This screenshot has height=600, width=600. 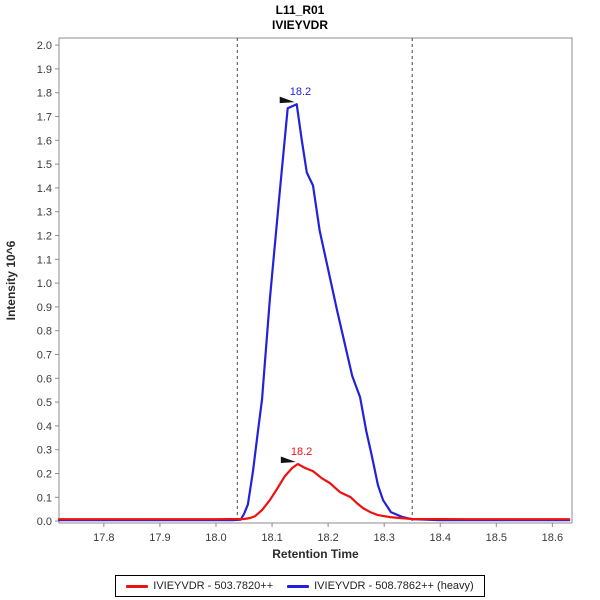 I want to click on y-axis-label: Intensity 10^6, so click(x=11, y=280).